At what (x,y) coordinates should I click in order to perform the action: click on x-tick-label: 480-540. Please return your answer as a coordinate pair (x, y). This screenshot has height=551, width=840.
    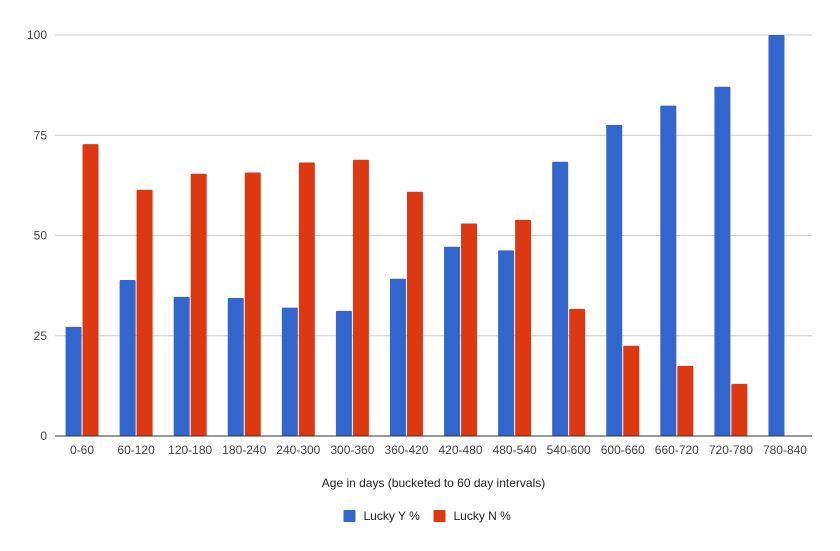
    Looking at the image, I should click on (515, 450).